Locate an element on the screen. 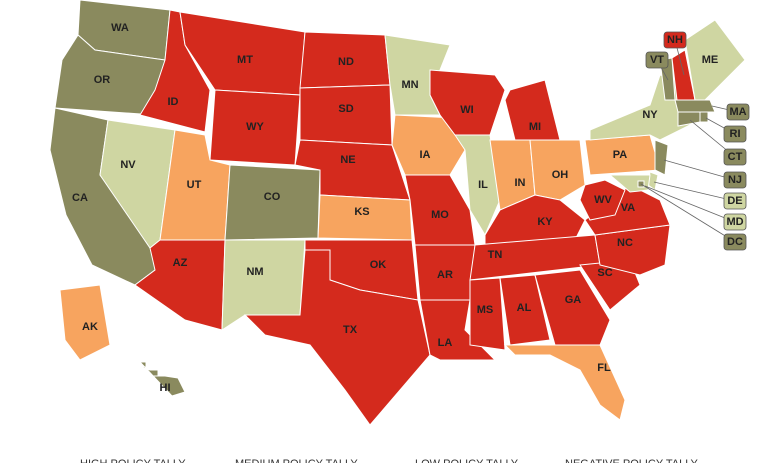  state-label: NV is located at coordinates (128, 165).